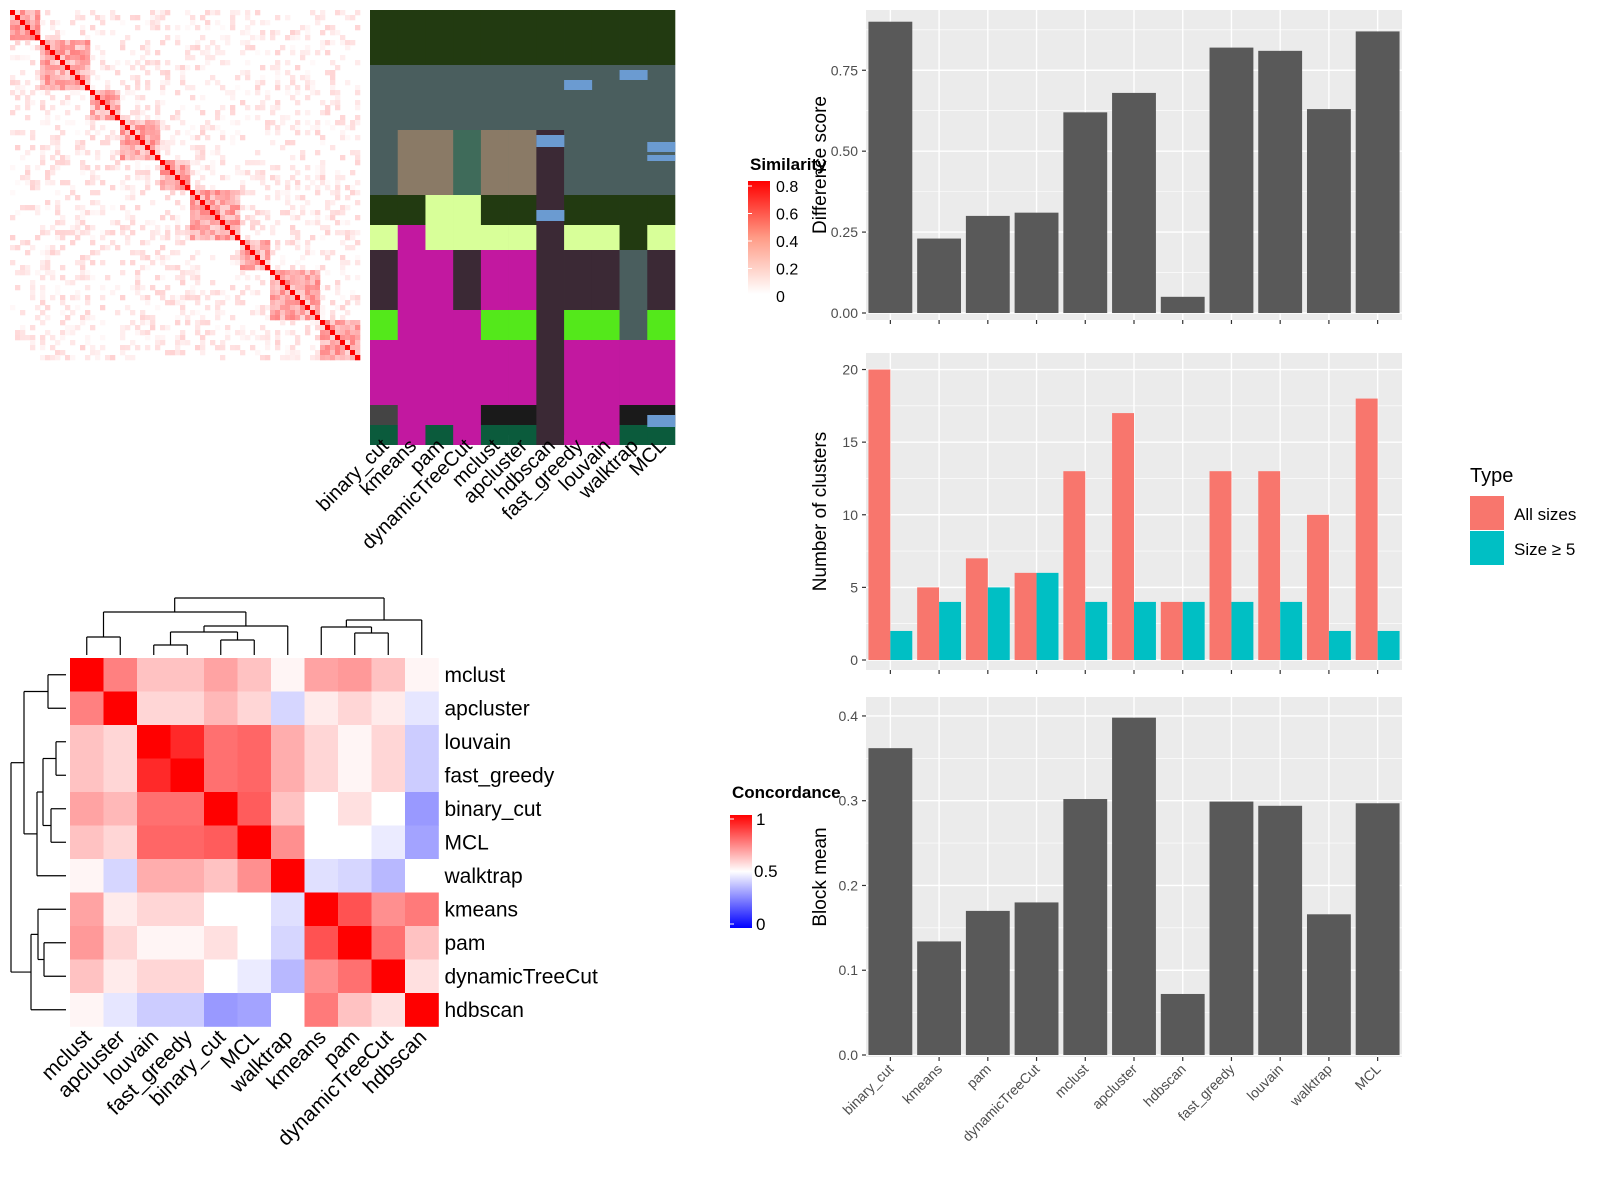 Image resolution: width=1600 pixels, height=1200 pixels. What do you see at coordinates (1310, 1085) in the screenshot?
I see `x-tick-label: walktrap` at bounding box center [1310, 1085].